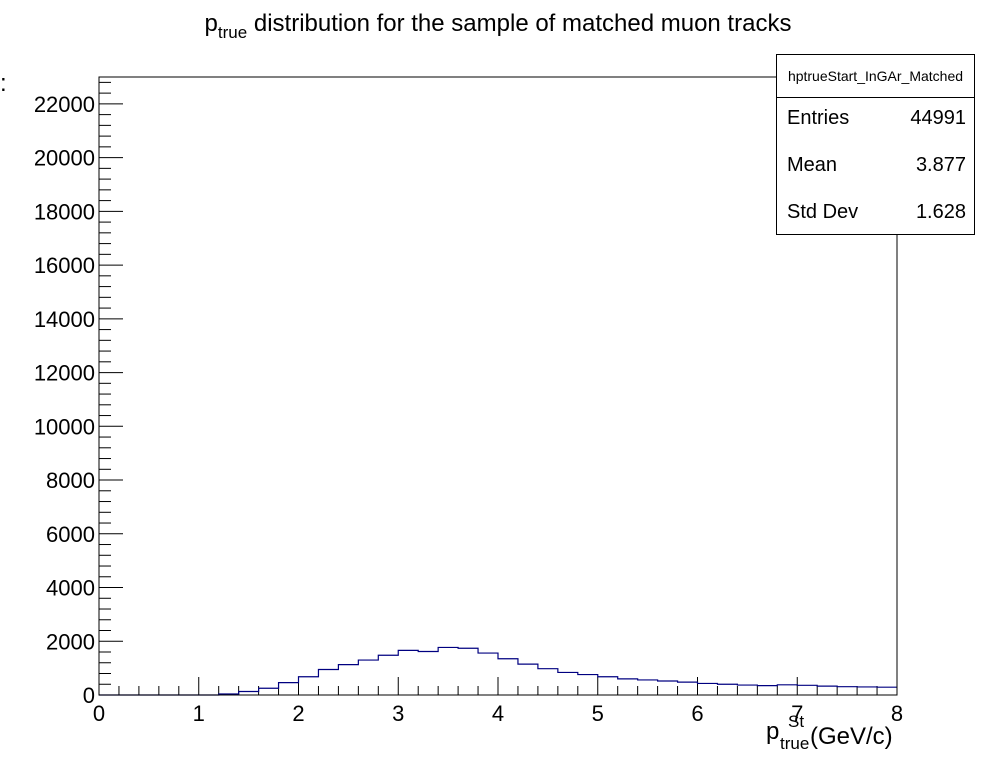  Describe the element at coordinates (64, 104) in the screenshot. I see `y-tick-label: 22000` at that location.